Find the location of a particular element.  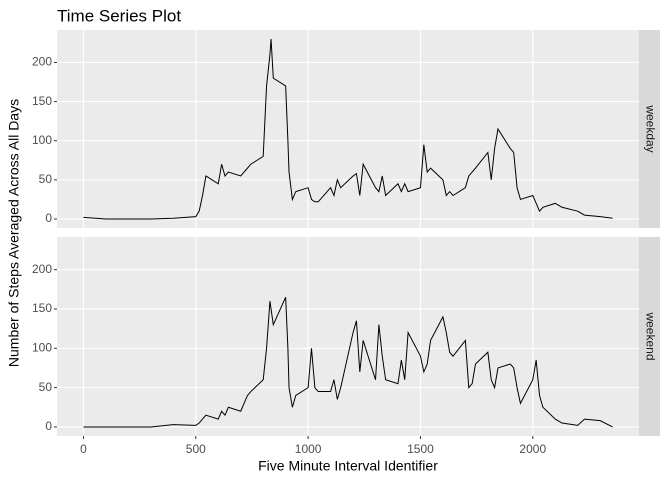

facet-label: weekend is located at coordinates (650, 335).